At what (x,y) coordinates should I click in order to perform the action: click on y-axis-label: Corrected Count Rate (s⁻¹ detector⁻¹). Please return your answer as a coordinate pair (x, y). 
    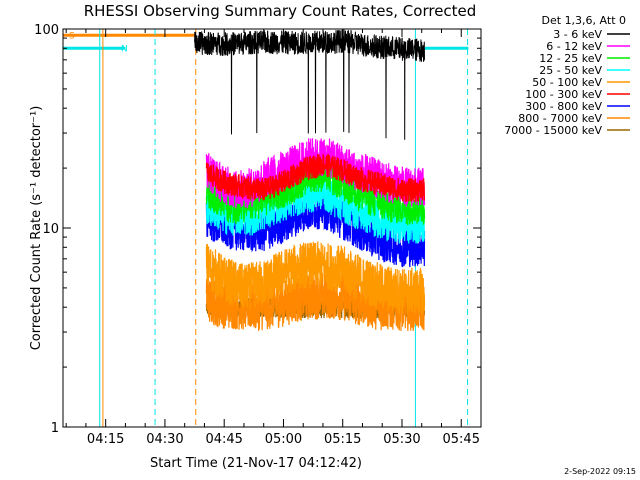
    Looking at the image, I should click on (36, 228).